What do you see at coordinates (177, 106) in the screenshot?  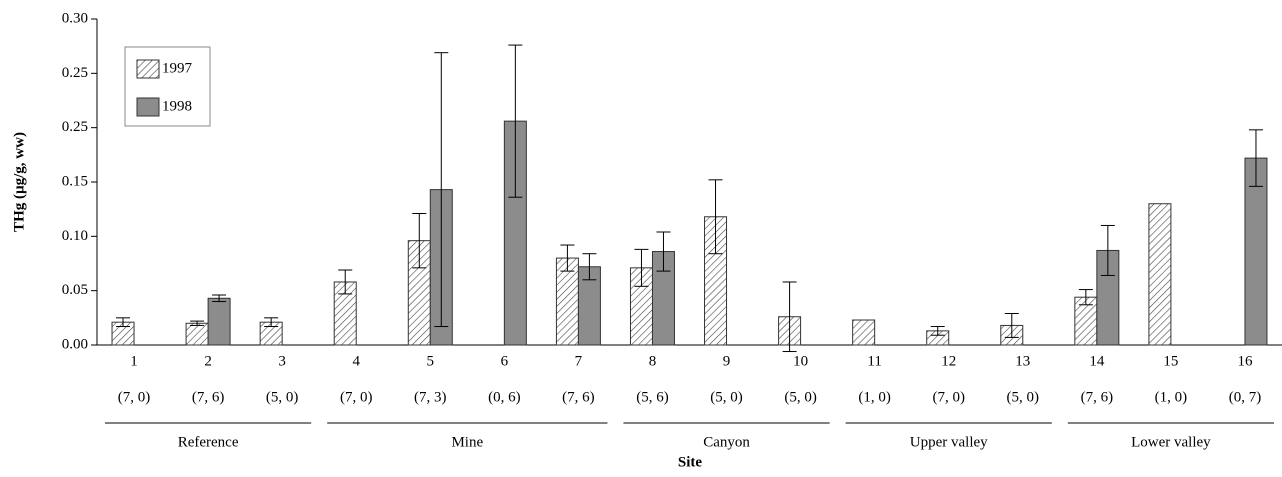 I see `legend-label: 1998` at bounding box center [177, 106].